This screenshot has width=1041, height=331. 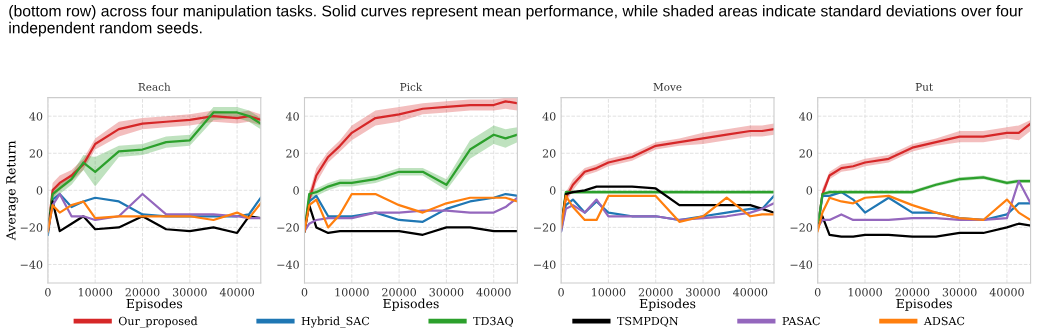 I want to click on chart-title: Reach, so click(x=154, y=86).